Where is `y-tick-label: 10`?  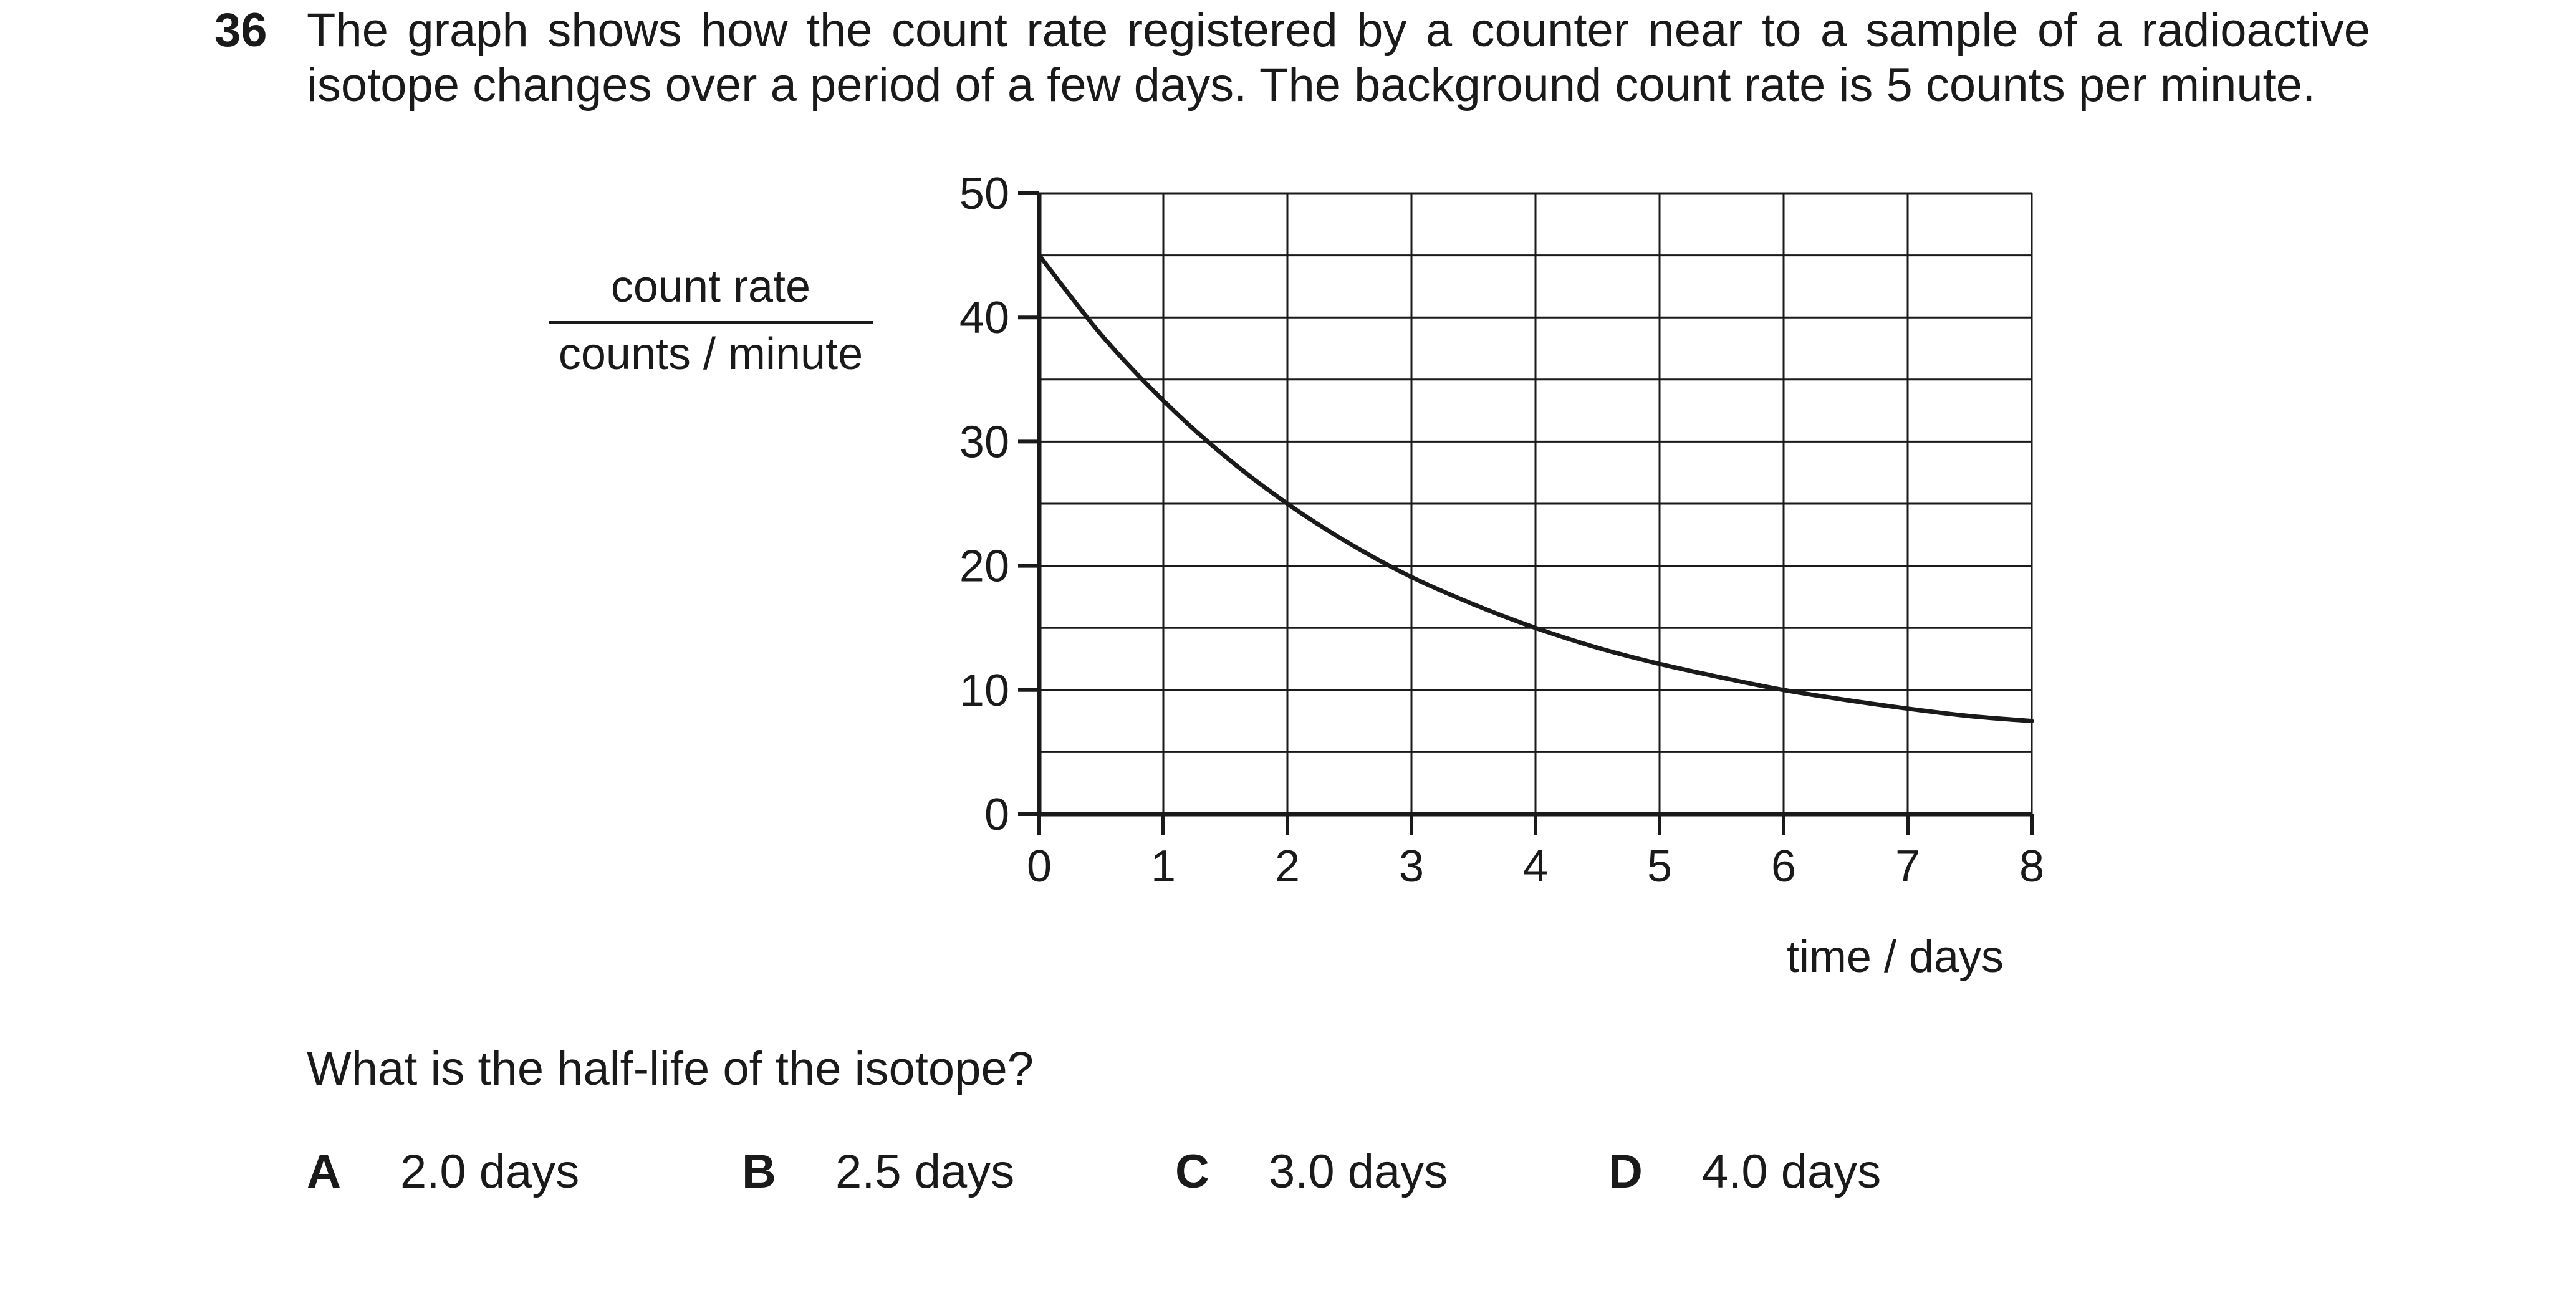 y-tick-label: 10 is located at coordinates (984, 691).